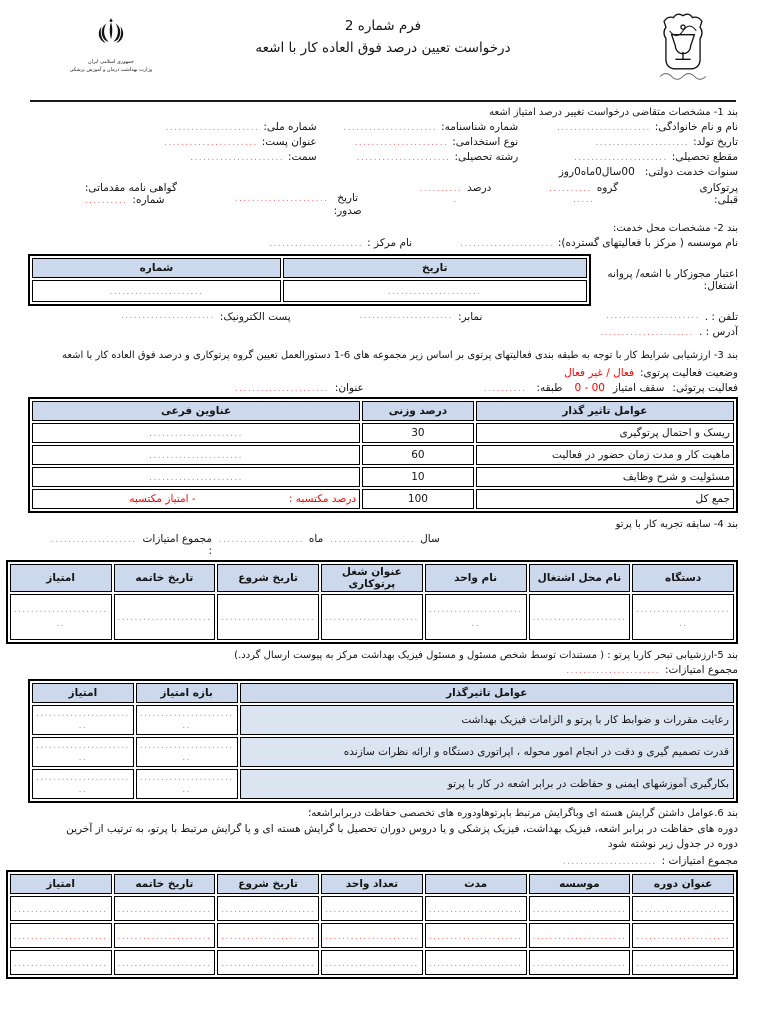  I want to click on header-divider, so click(383, 101).